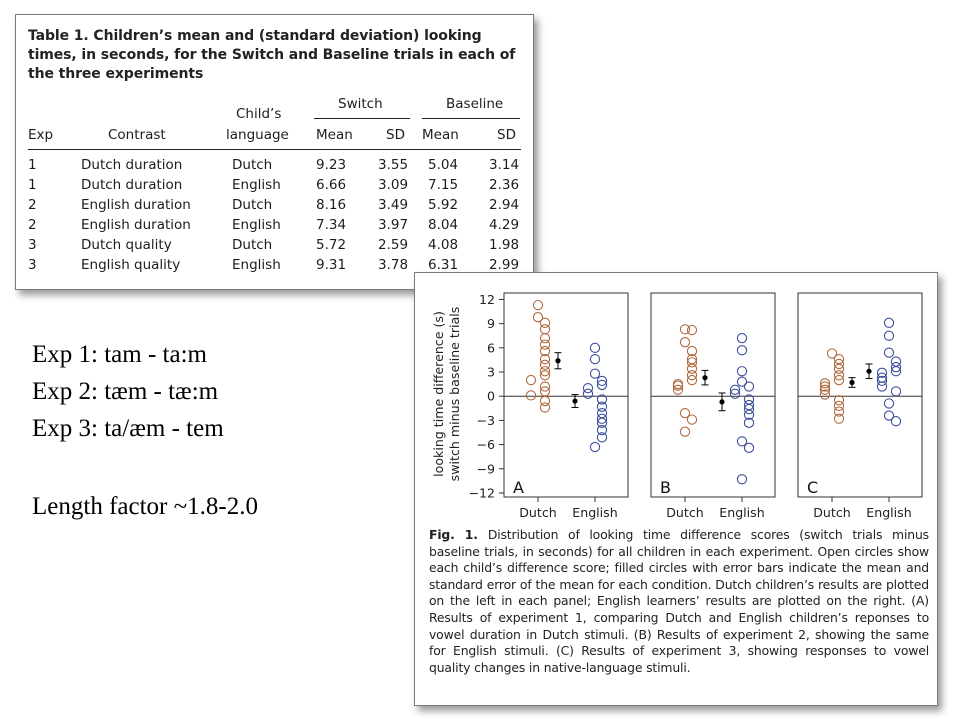  I want to click on panel-label: A, so click(518, 487).